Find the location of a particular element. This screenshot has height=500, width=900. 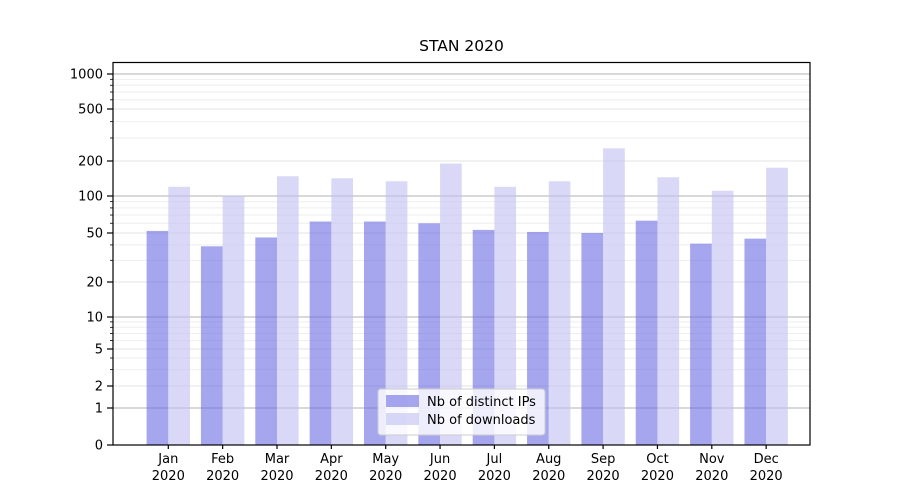

legend-box is located at coordinates (461, 412).